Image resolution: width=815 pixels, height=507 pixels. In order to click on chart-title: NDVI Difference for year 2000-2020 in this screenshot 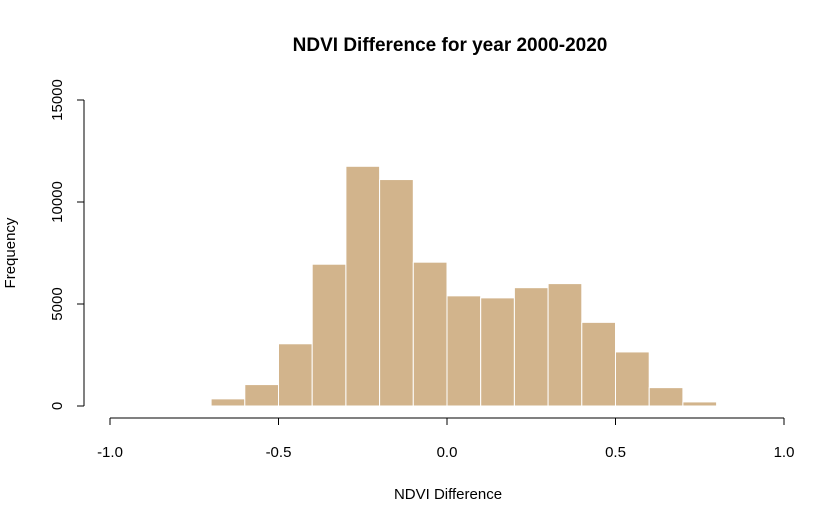, I will do `click(450, 45)`.